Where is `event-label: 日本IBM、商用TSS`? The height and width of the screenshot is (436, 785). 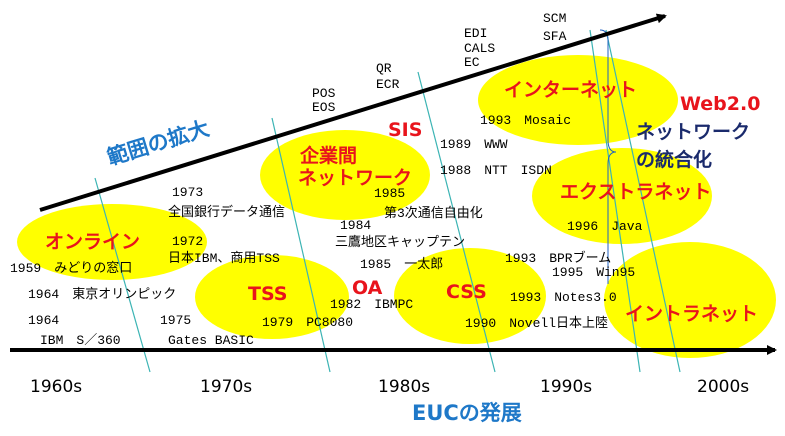 event-label: 日本IBM、商用TSS is located at coordinates (224, 258).